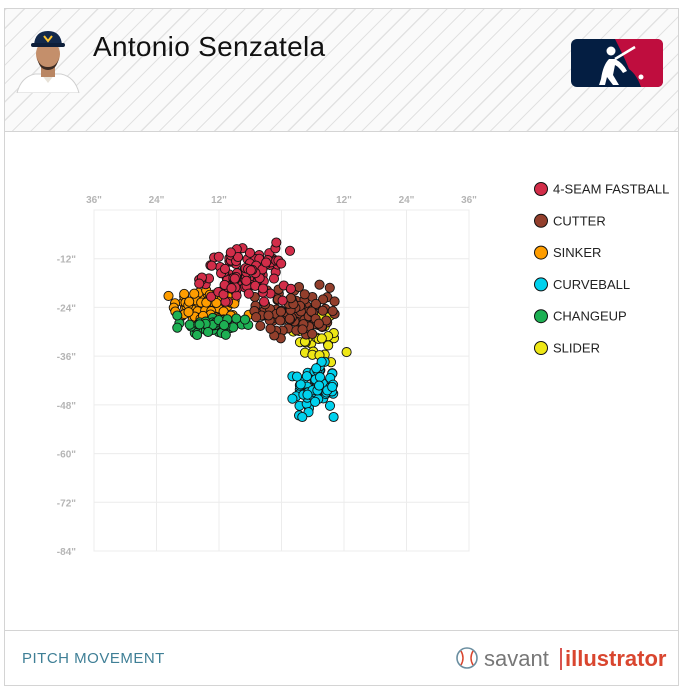  Describe the element at coordinates (66, 455) in the screenshot. I see `y-tick-label: -60"` at that location.